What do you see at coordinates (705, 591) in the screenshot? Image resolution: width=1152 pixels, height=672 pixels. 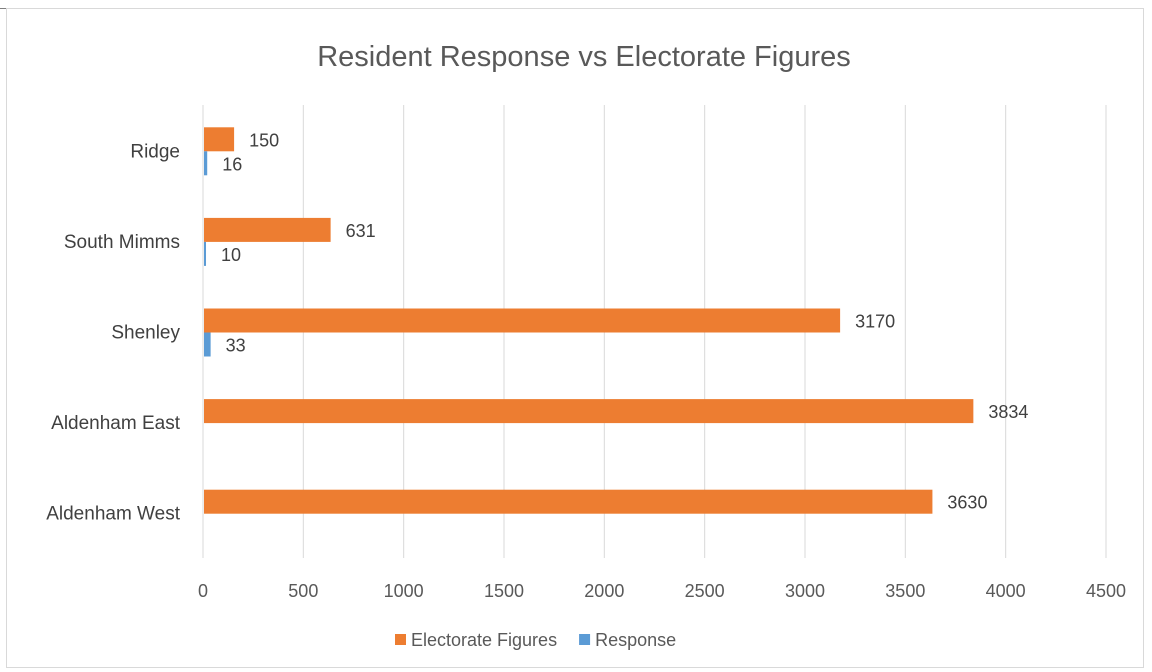 I see `tick-label-2500: 2500` at bounding box center [705, 591].